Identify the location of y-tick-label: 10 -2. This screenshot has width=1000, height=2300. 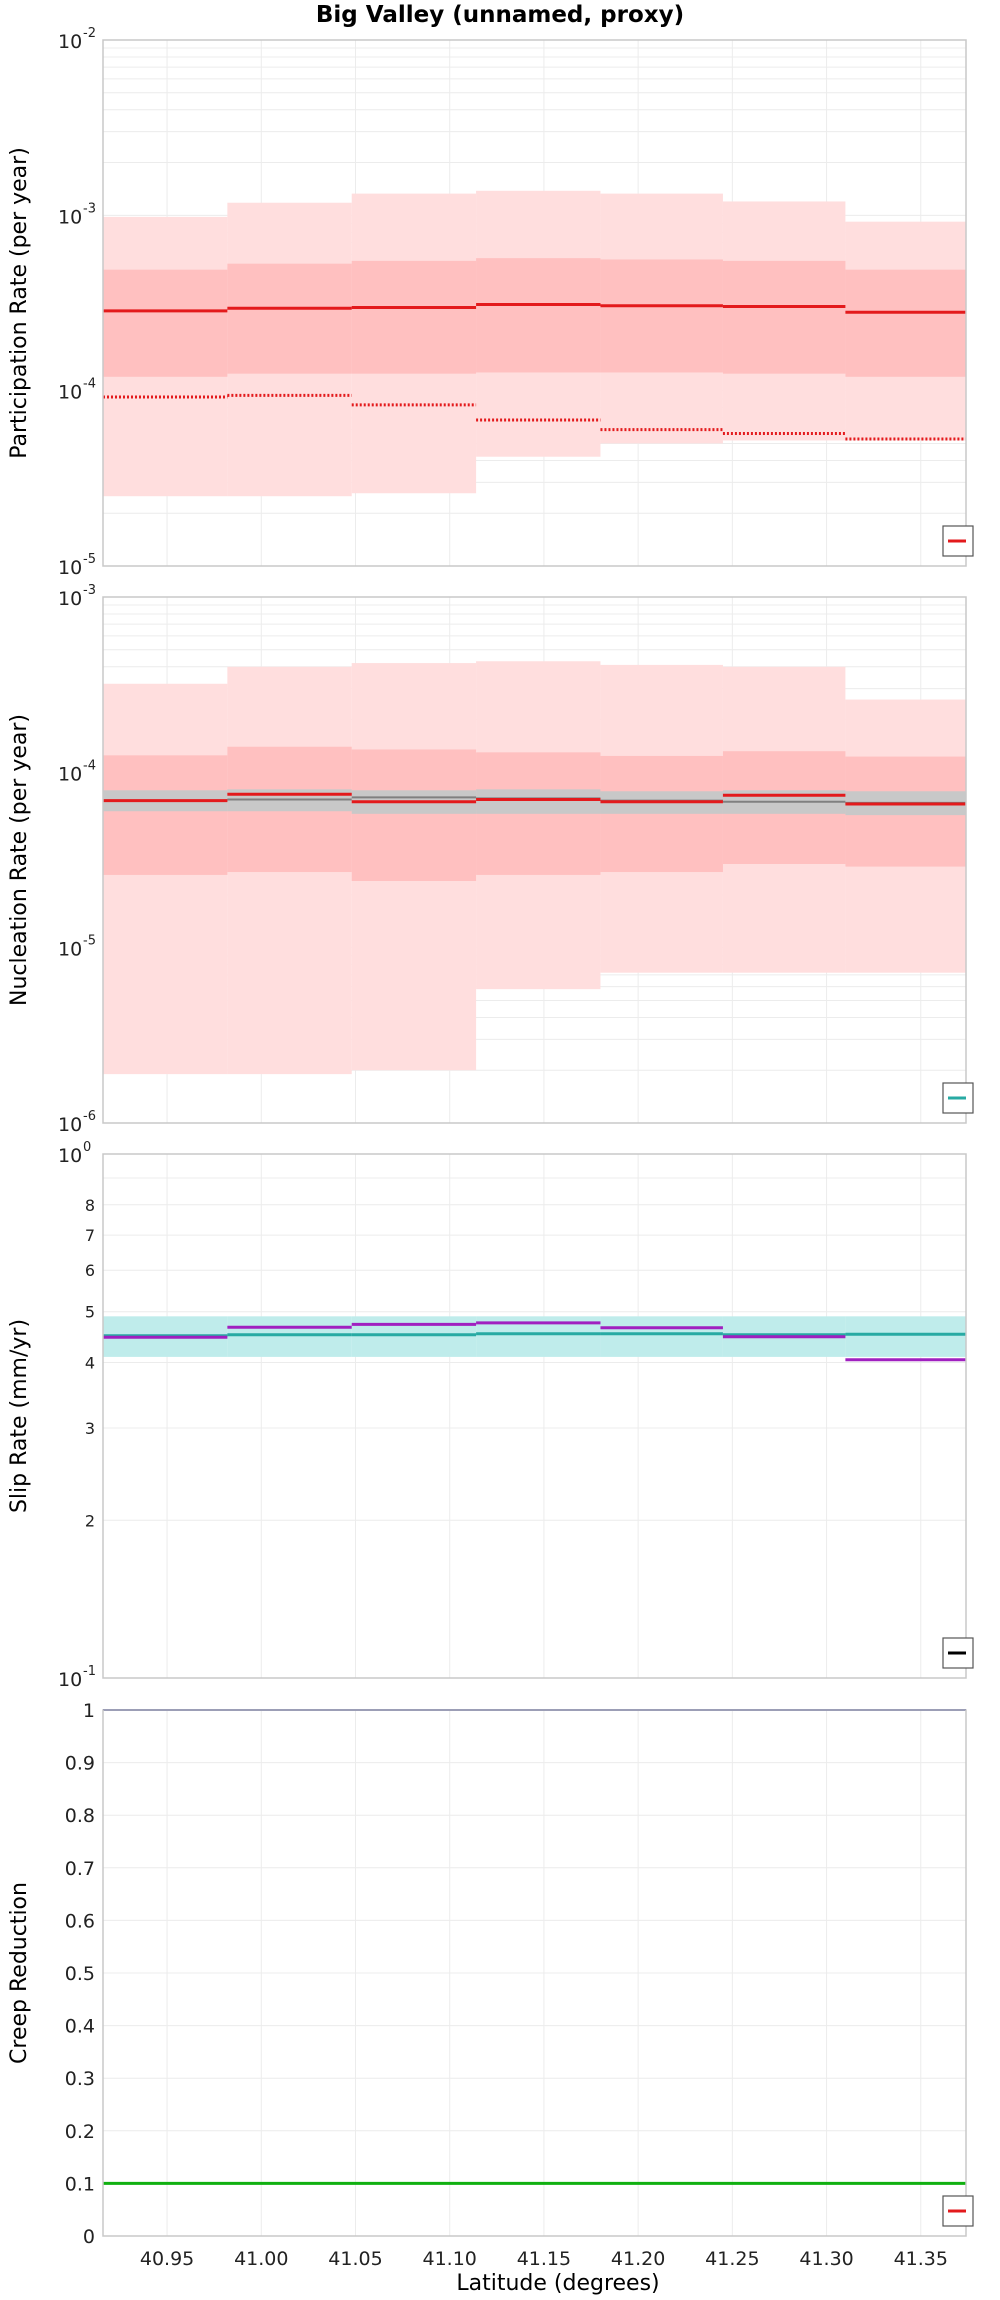
(77, 39).